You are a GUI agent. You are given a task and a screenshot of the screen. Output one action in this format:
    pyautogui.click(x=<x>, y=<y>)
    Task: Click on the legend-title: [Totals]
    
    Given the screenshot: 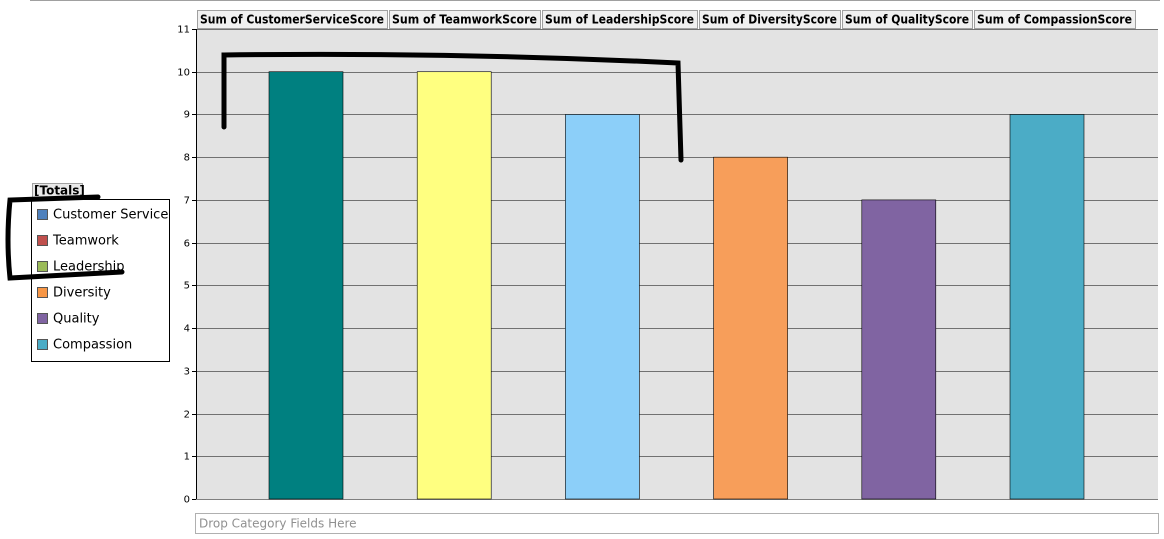 What is the action you would take?
    pyautogui.click(x=59, y=191)
    